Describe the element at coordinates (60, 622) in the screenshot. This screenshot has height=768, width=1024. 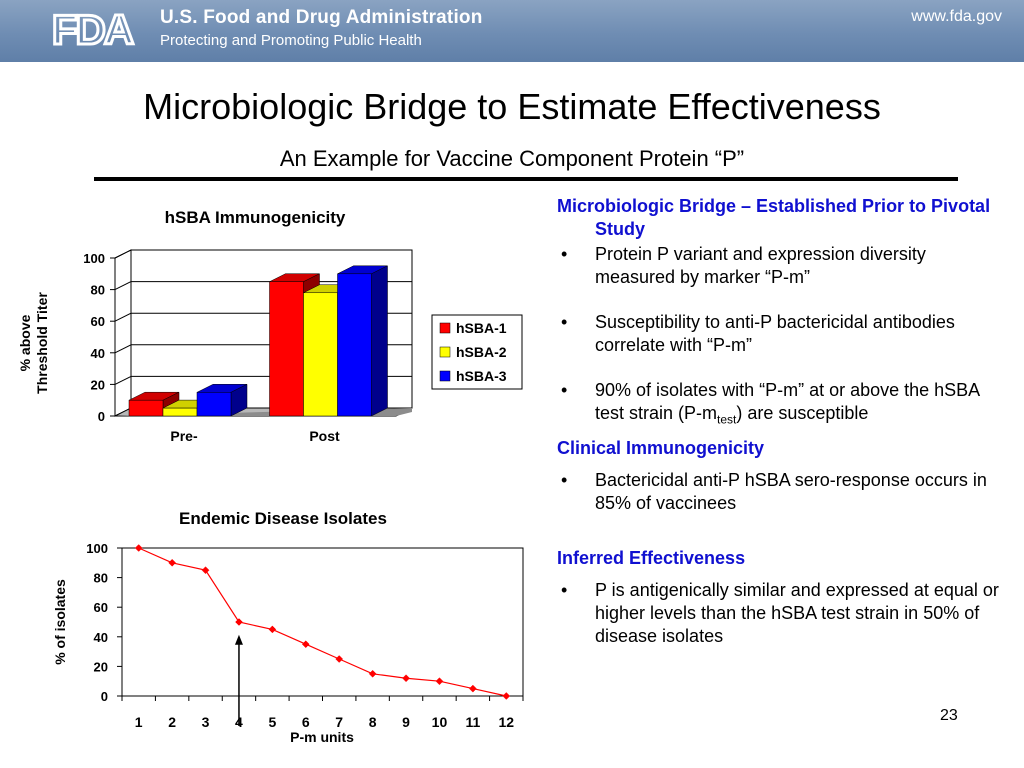
I see `line-chart-ylabel: % of isolates` at that location.